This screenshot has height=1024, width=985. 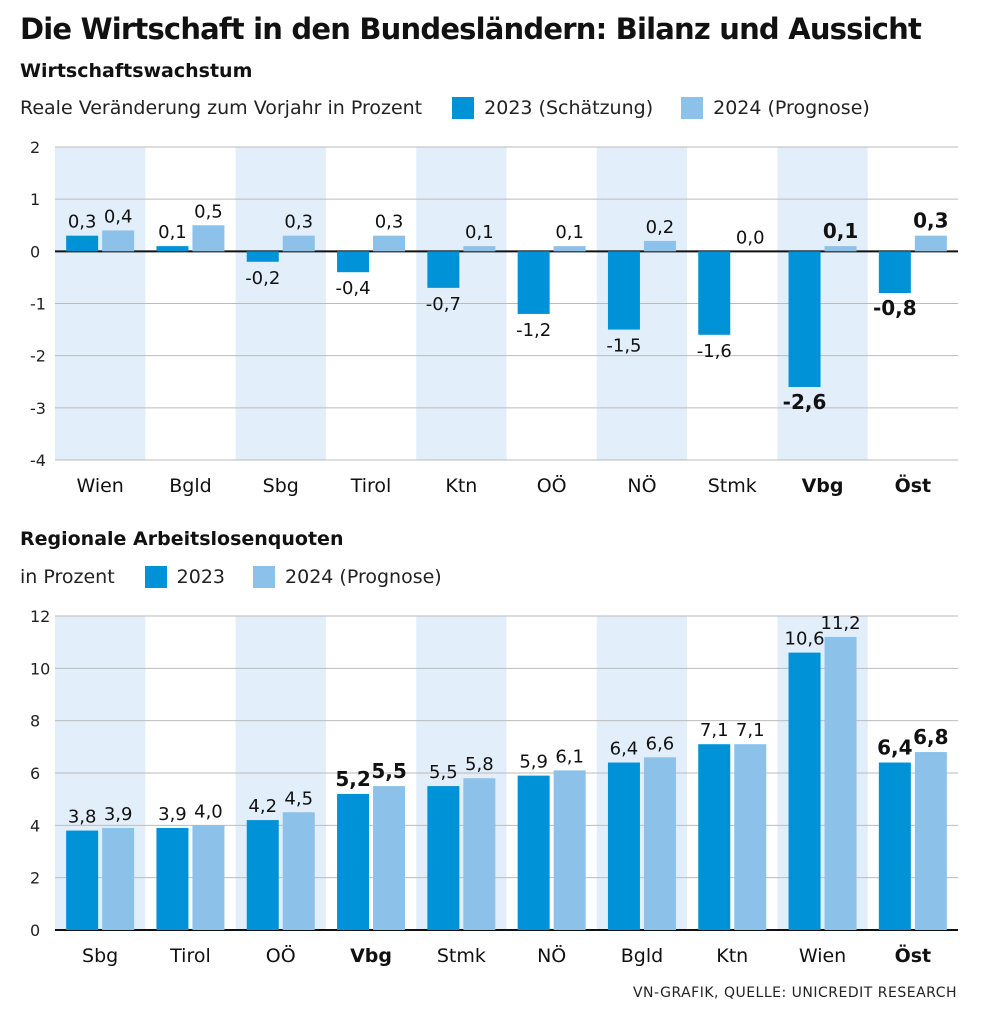 What do you see at coordinates (262, 278) in the screenshot?
I see `growth-data-label-2023-2: -0,2` at bounding box center [262, 278].